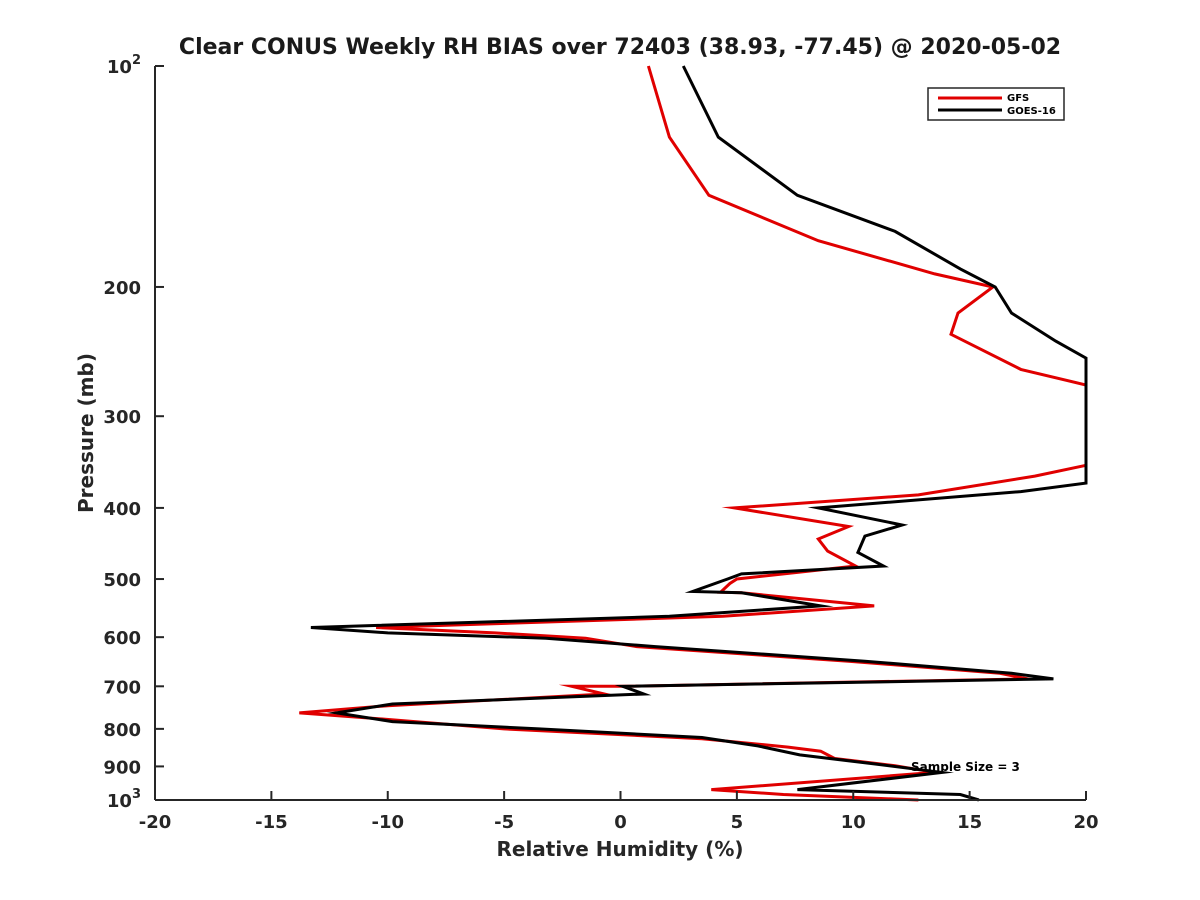 The image size is (1200, 900). What do you see at coordinates (387, 822) in the screenshot?
I see `x-tick-label: -10` at bounding box center [387, 822].